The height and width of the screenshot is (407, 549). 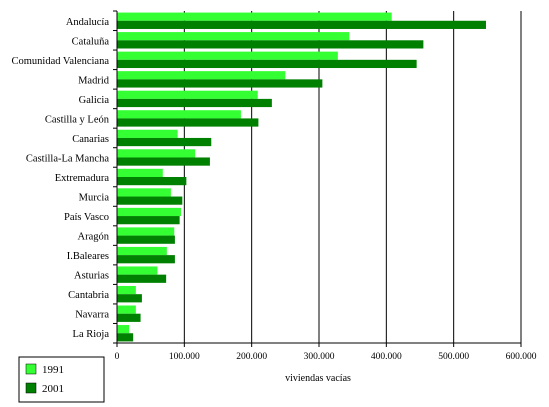 What do you see at coordinates (91, 41) in the screenshot?
I see `category-label: Cataluña` at bounding box center [91, 41].